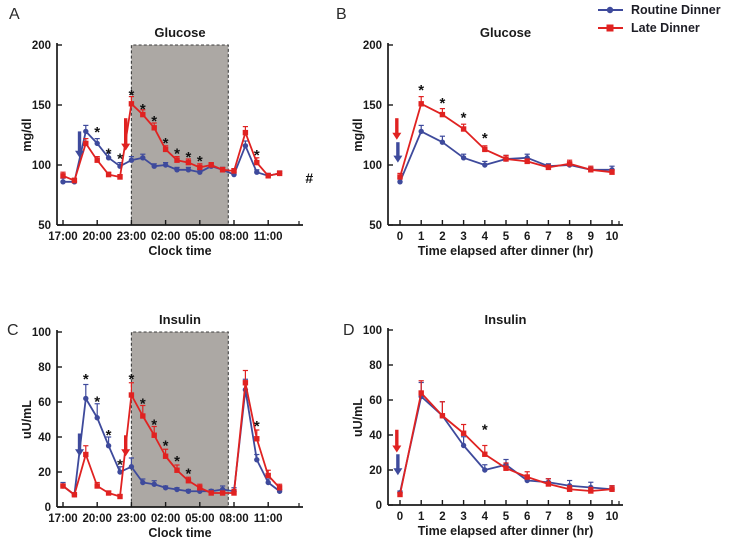 The image size is (730, 547). I want to click on legend-late-marker-icon, so click(610, 28).